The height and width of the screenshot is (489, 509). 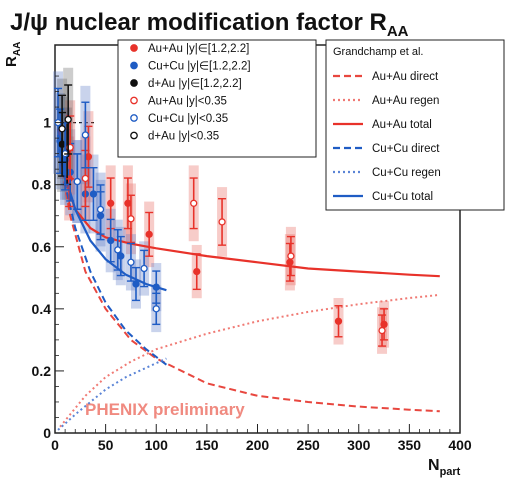 What do you see at coordinates (112, 251) in the screenshot?
I see `model-curve-cu-cu-direct` at bounding box center [112, 251].